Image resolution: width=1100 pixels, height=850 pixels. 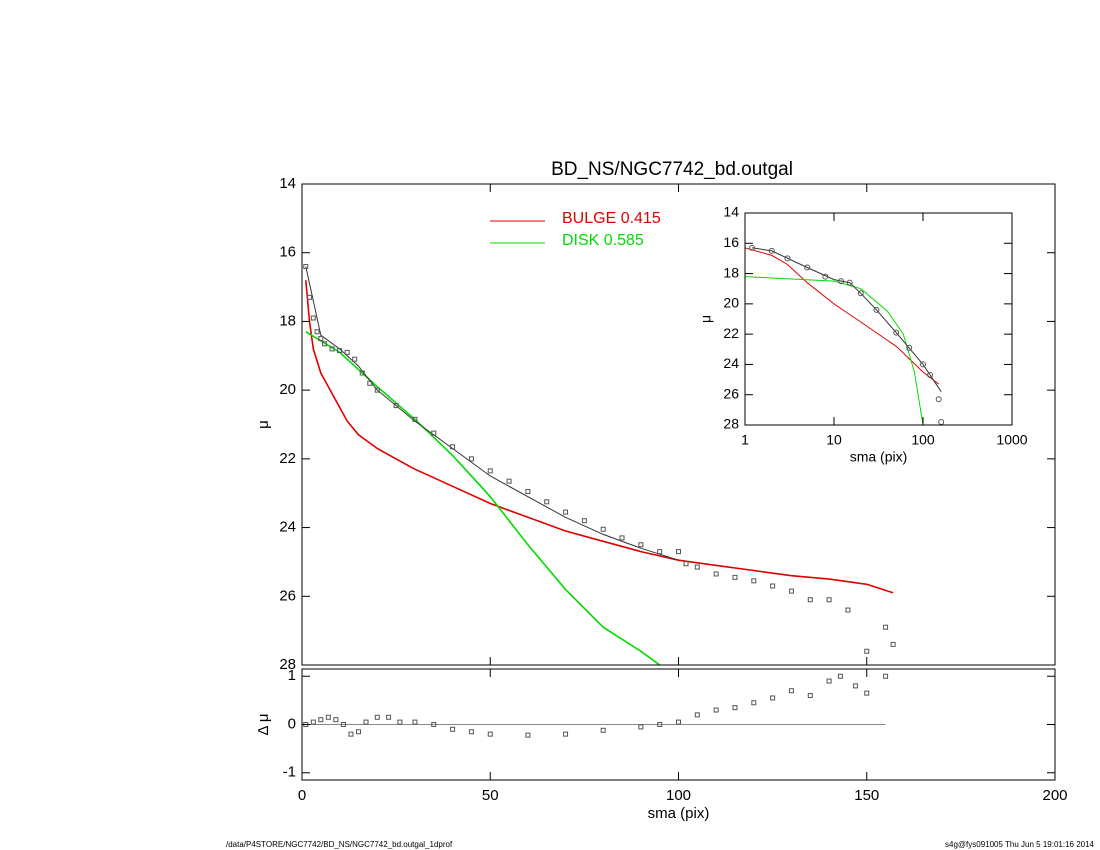 I want to click on x-tick-label: 150, so click(x=866, y=795).